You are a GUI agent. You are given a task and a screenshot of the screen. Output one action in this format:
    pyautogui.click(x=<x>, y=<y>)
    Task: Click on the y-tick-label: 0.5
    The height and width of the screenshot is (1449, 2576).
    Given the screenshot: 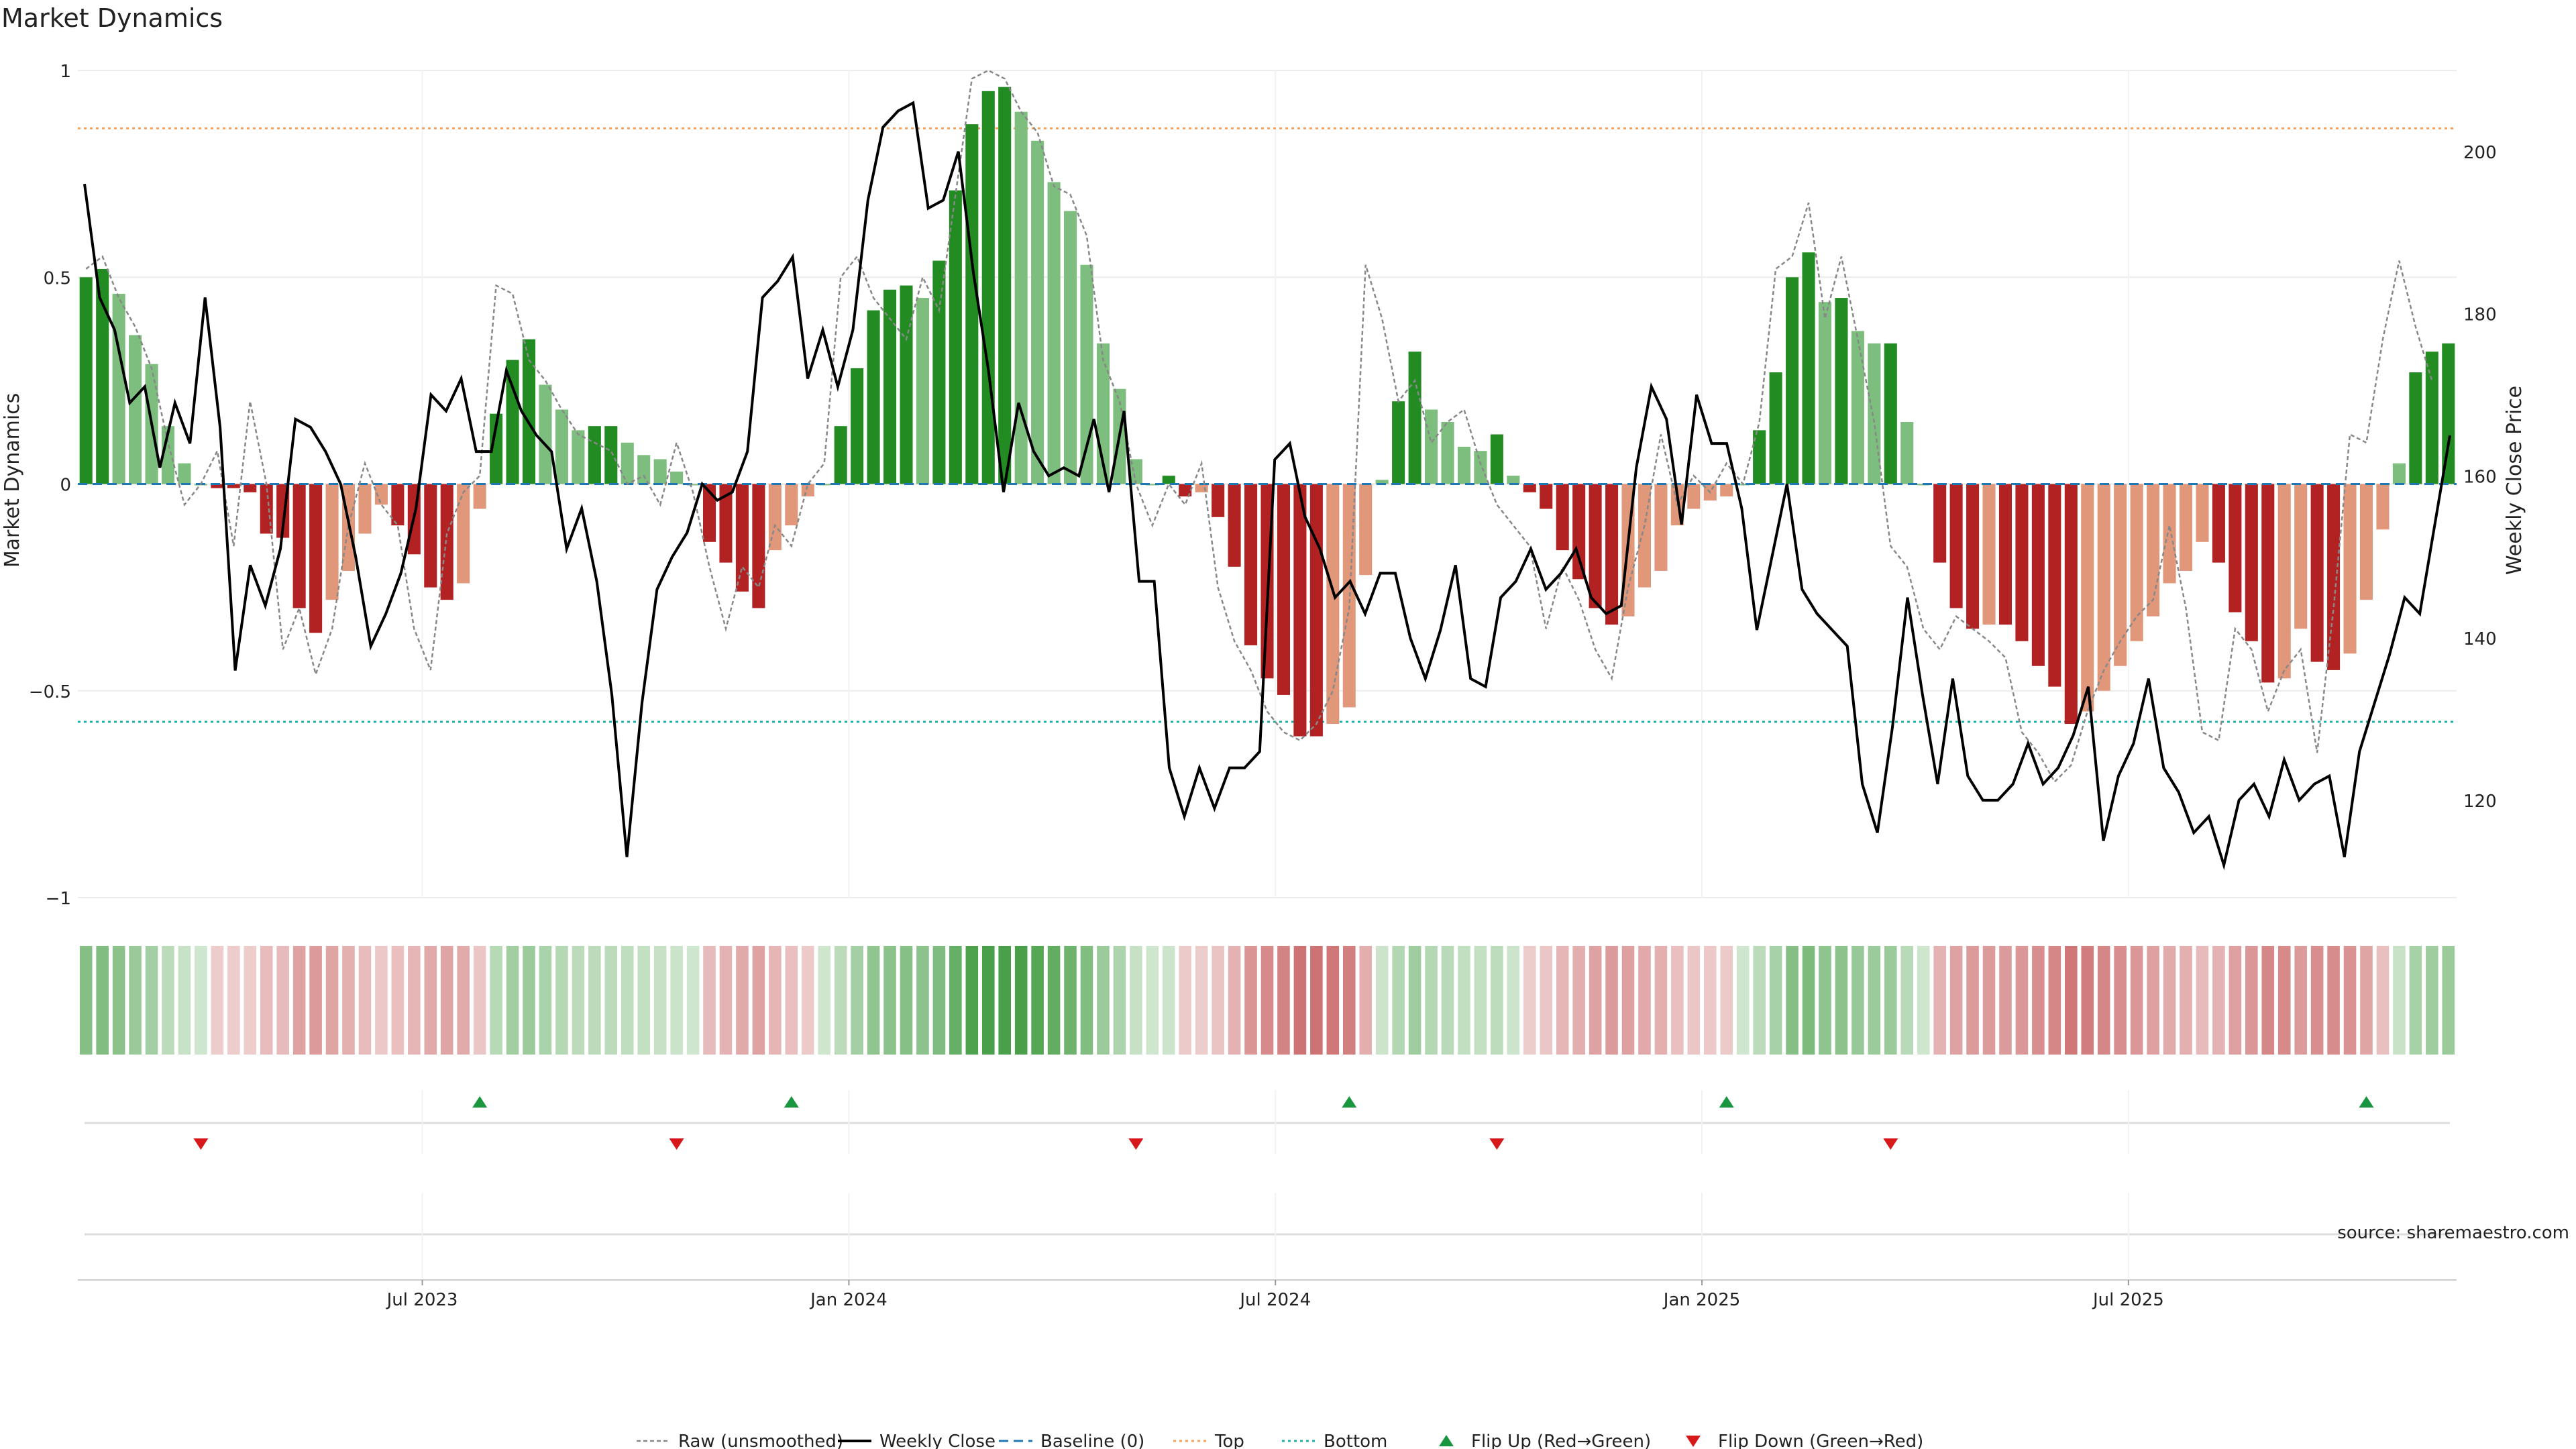 What is the action you would take?
    pyautogui.click(x=57, y=278)
    